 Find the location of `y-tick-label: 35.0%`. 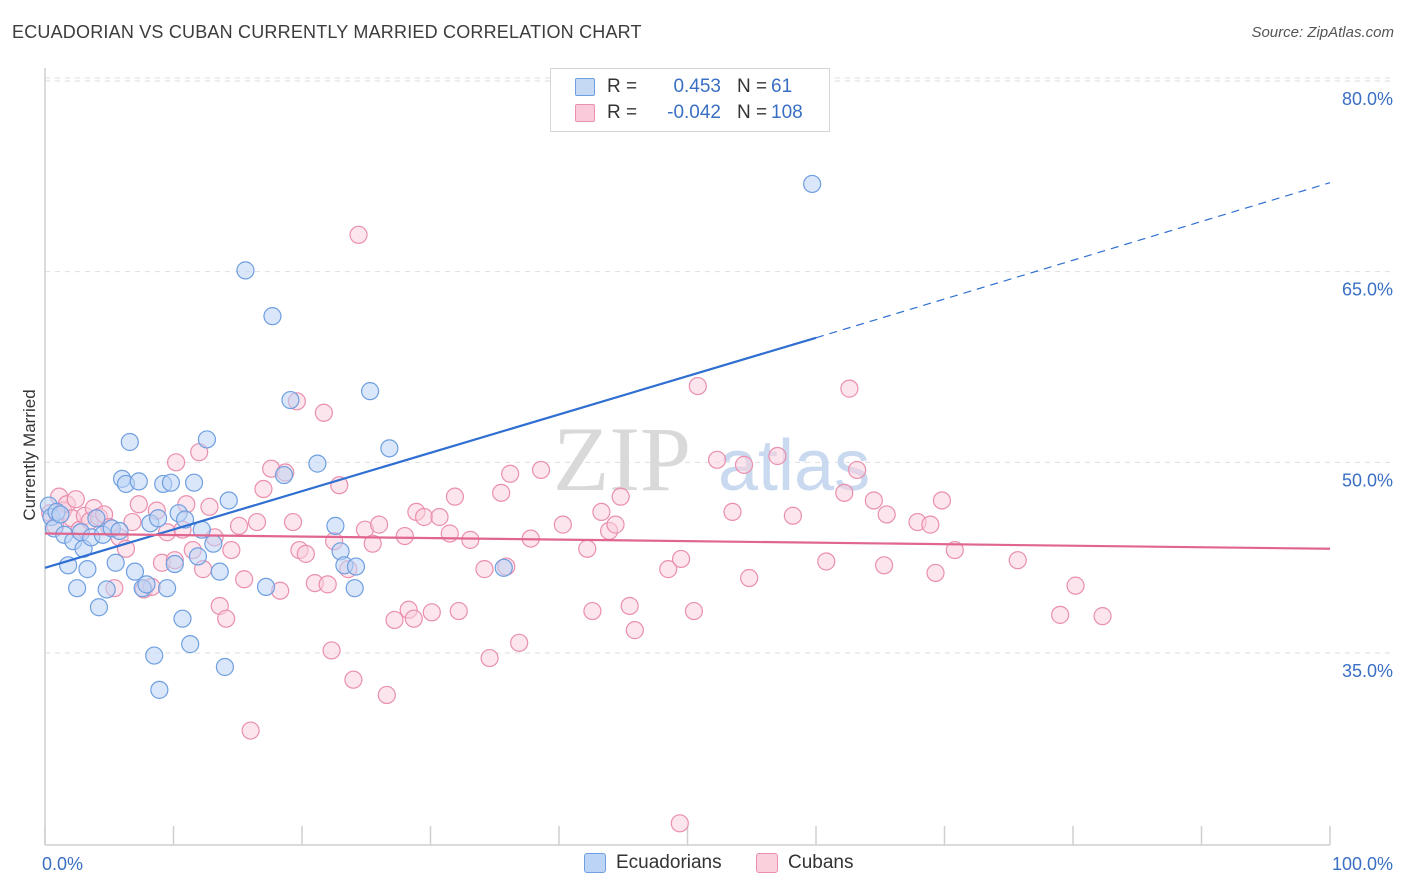

y-tick-label: 35.0% is located at coordinates (1367, 671).